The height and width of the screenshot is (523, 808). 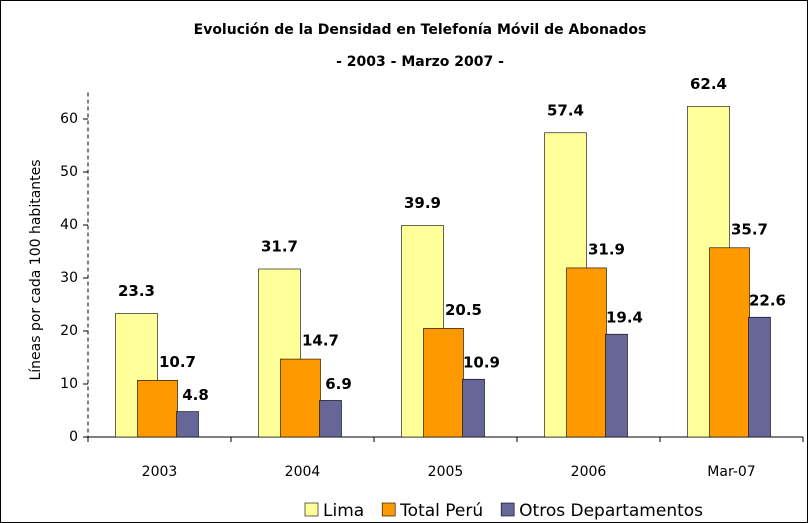 What do you see at coordinates (606, 249) in the screenshot?
I see `value-label: 31.9` at bounding box center [606, 249].